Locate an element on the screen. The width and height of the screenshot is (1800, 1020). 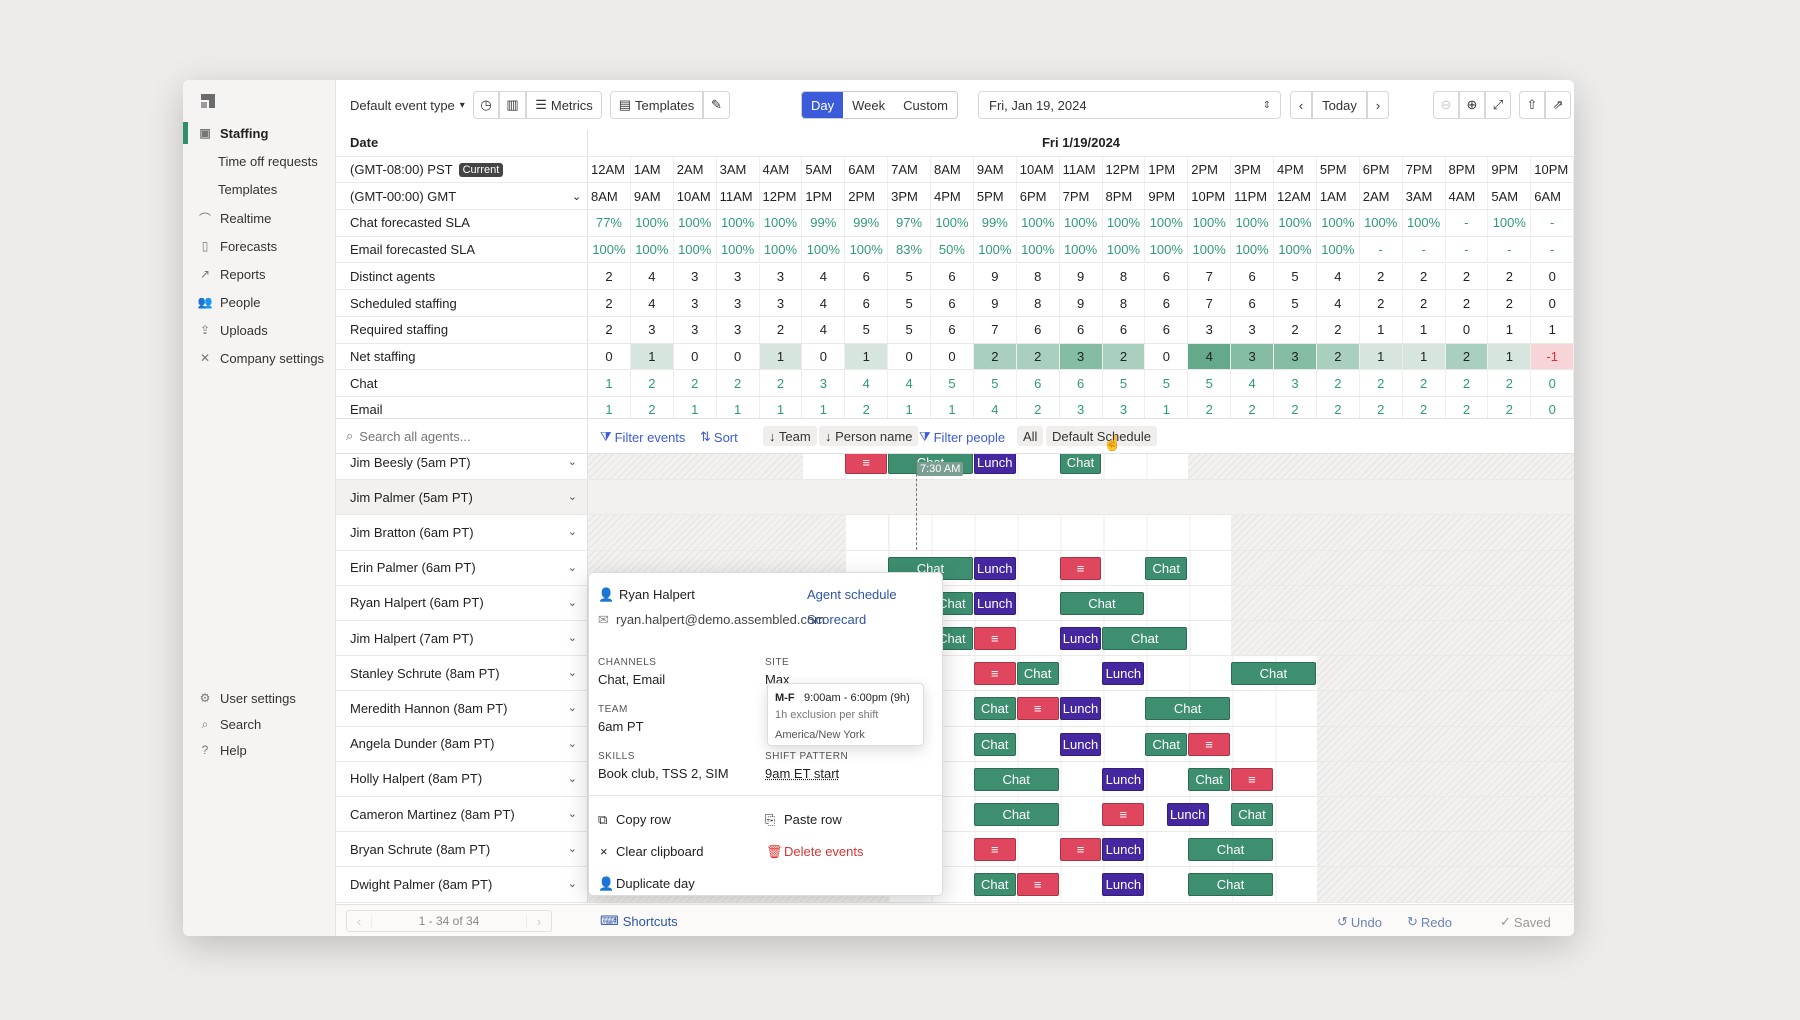
sidebar-item-forecasts: ▯ Forecasts is located at coordinates (259, 246).